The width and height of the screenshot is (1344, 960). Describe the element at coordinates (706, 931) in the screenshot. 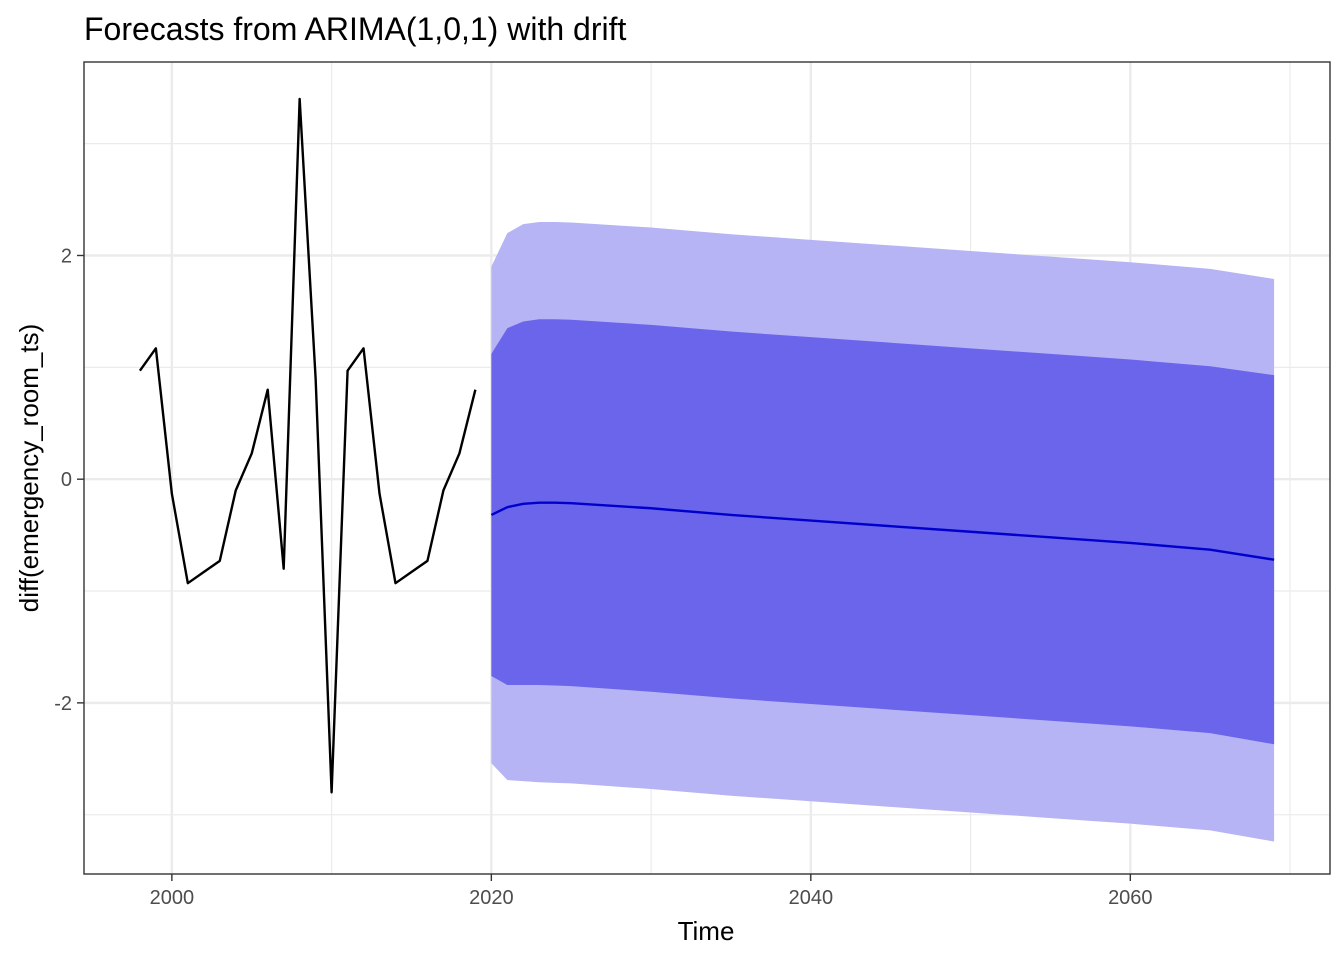

I see `x-axis-title: Time` at that location.